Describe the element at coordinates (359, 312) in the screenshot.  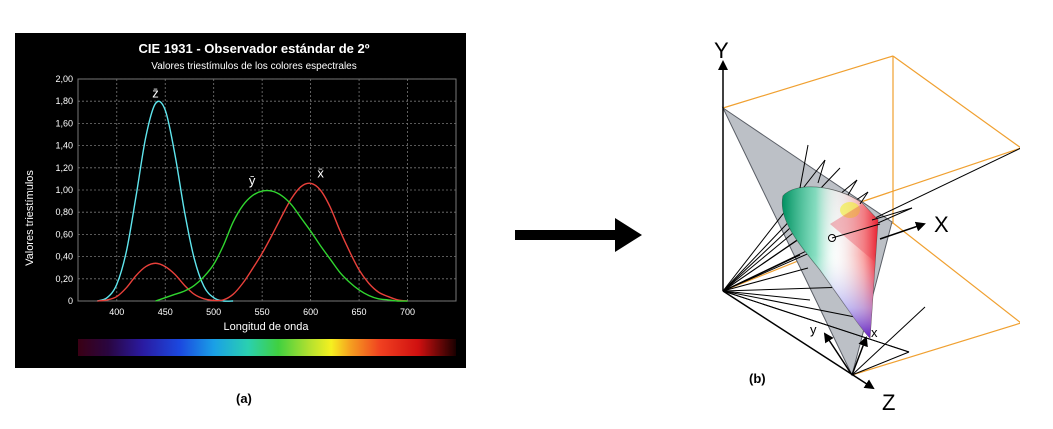
I see `x-tick-label: 650` at that location.